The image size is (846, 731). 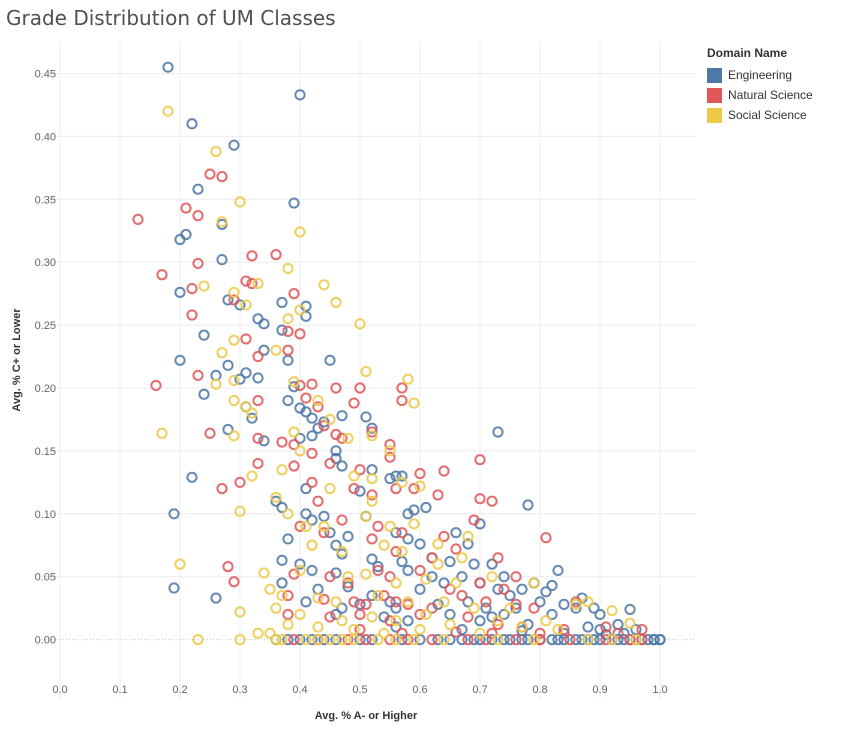 What do you see at coordinates (767, 115) in the screenshot?
I see `legend-label: Social Science` at bounding box center [767, 115].